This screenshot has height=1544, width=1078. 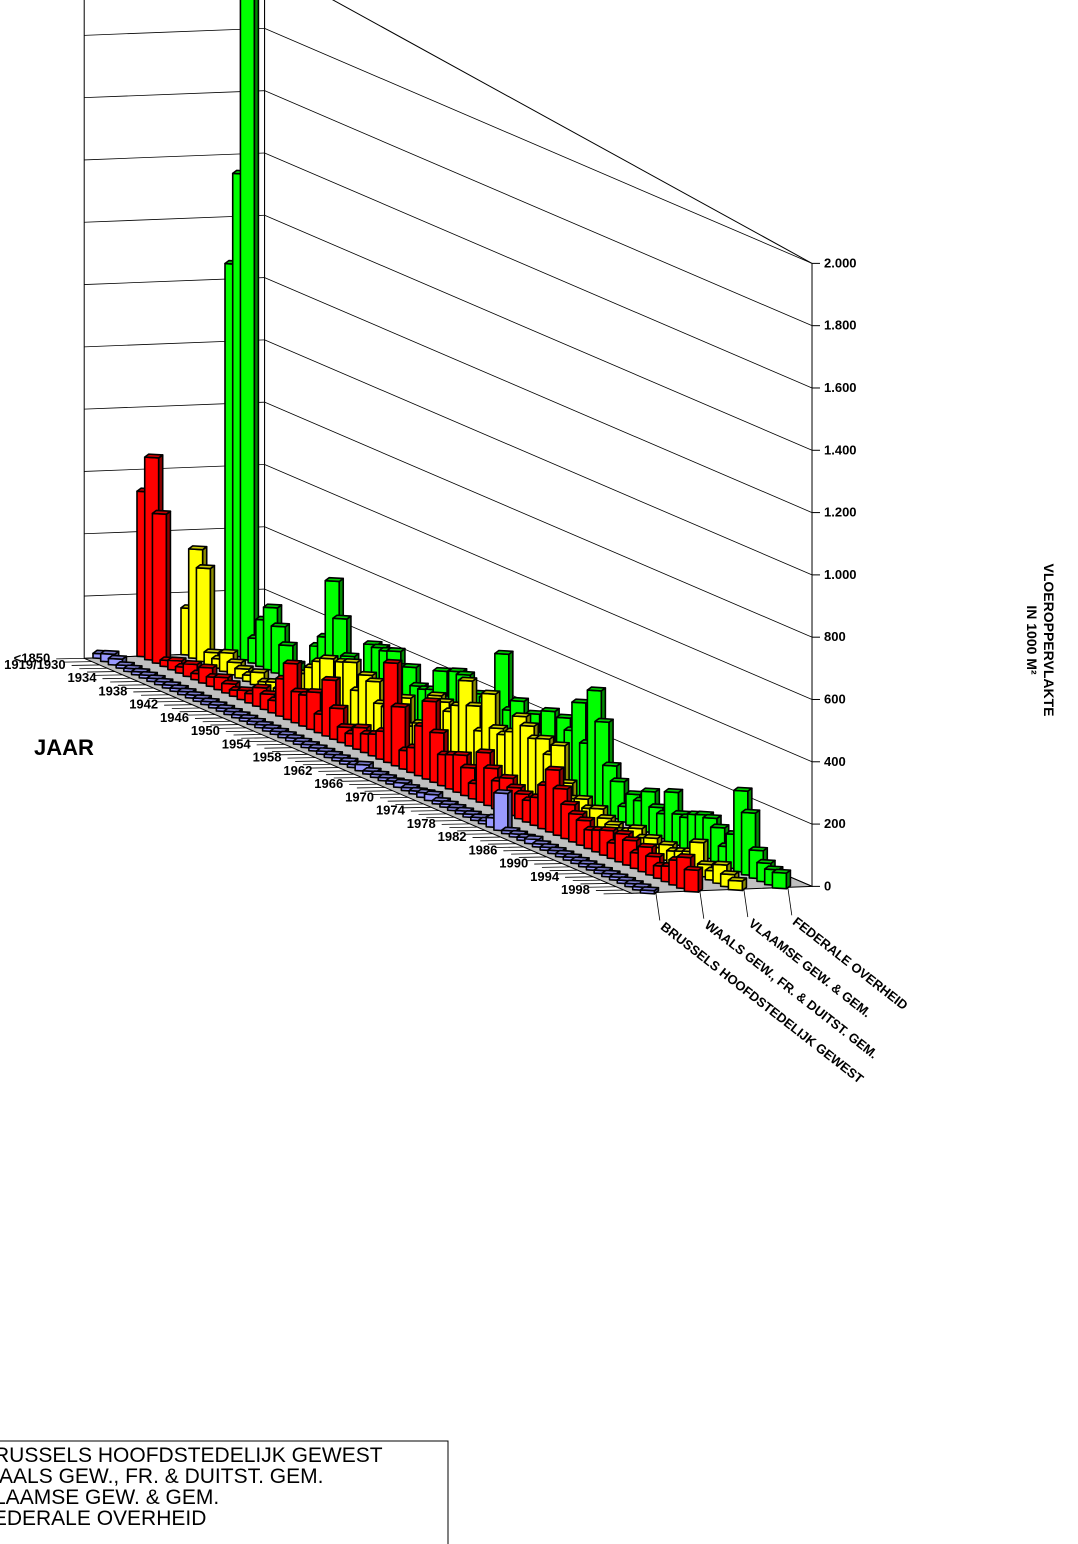 What do you see at coordinates (840, 387) in the screenshot?
I see `y-tick-label: 1.600` at bounding box center [840, 387].